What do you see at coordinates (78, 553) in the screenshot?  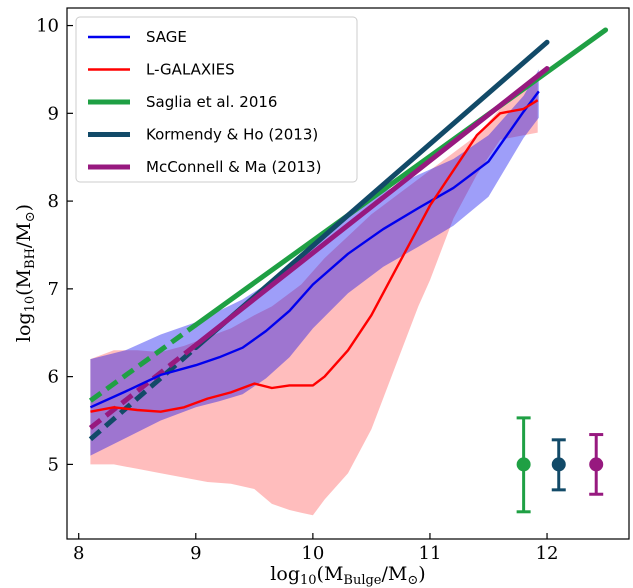 I see `x-tick-label: 8` at bounding box center [78, 553].